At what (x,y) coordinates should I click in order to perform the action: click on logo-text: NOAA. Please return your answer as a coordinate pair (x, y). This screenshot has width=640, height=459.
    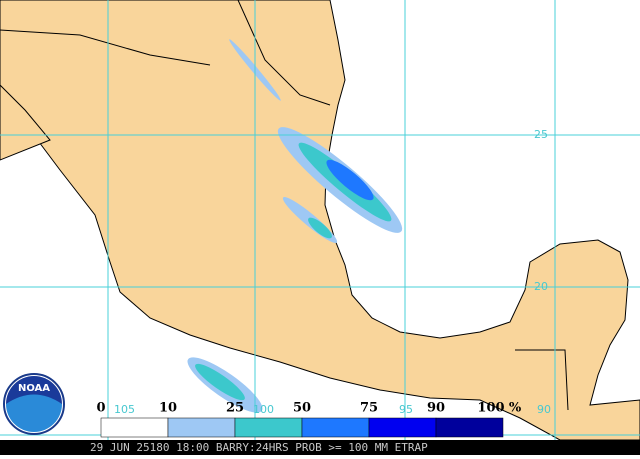
    Looking at the image, I should click on (34, 388).